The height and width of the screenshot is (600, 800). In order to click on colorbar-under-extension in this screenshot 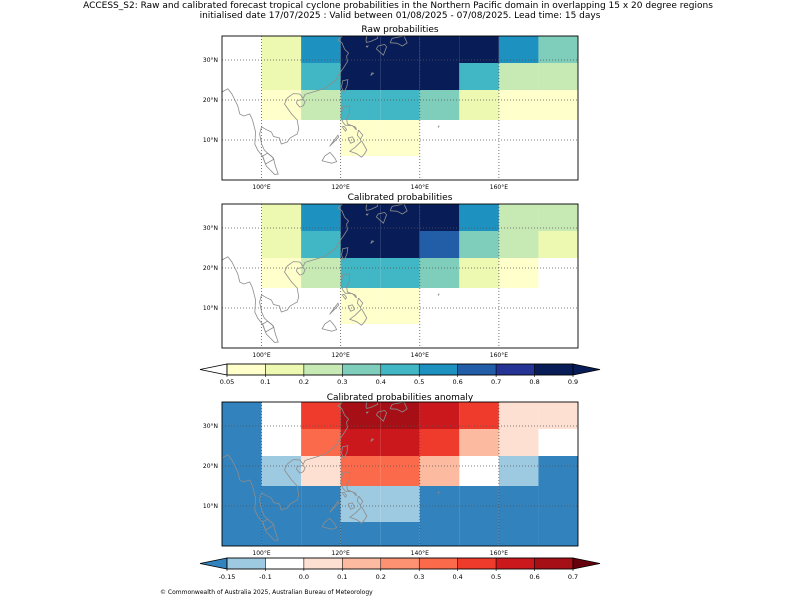, I will do `click(213, 369)`.